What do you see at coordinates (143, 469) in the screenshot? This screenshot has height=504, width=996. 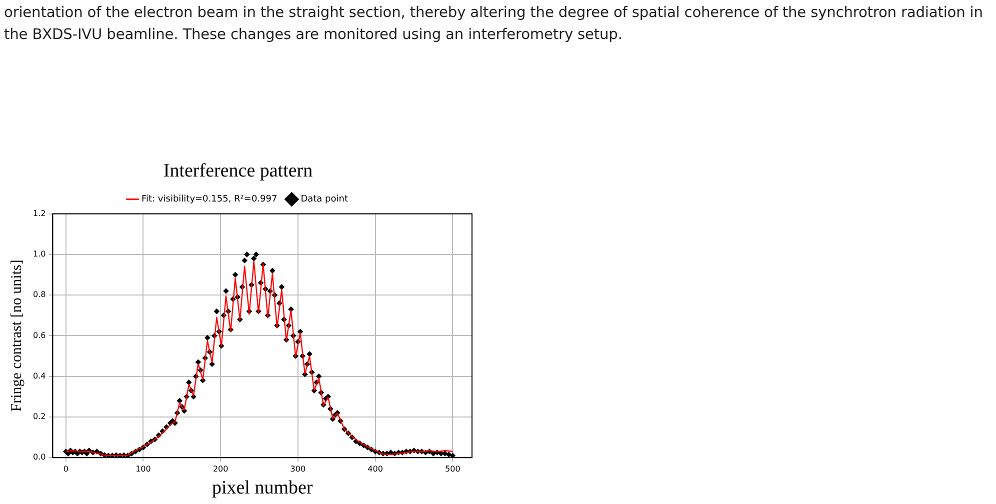 I see `x-tick-label: 100` at bounding box center [143, 469].